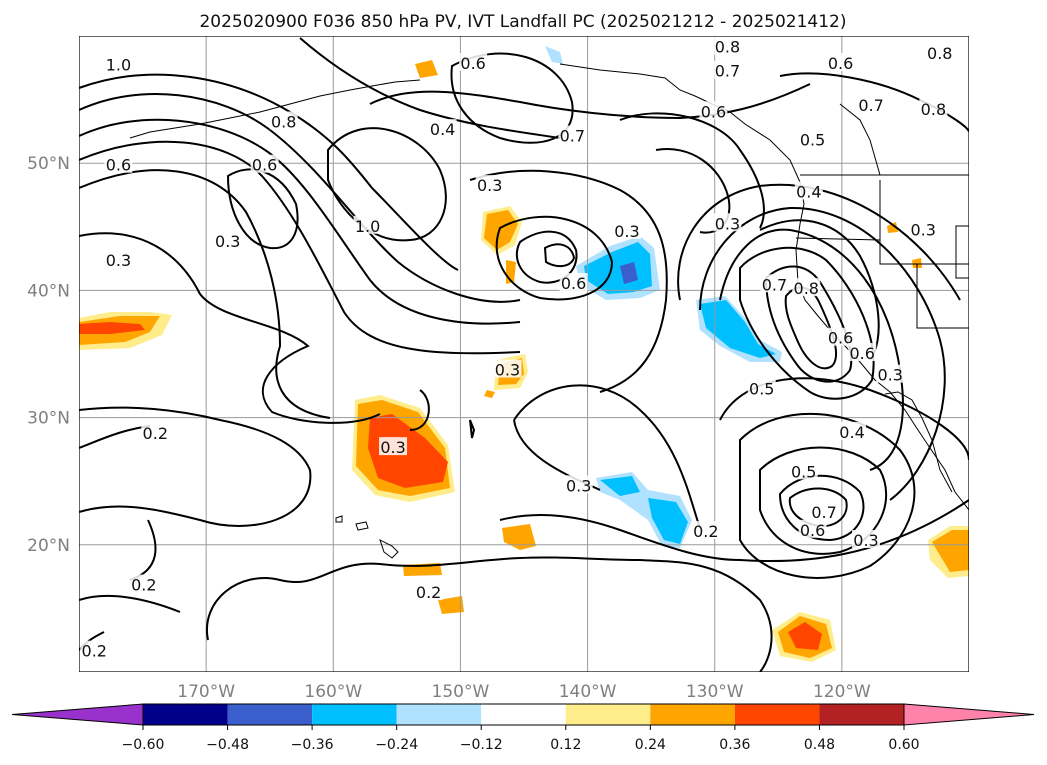 The height and width of the screenshot is (765, 1047). Describe the element at coordinates (77, 714) in the screenshot. I see `colorbar-under-arrow` at that location.